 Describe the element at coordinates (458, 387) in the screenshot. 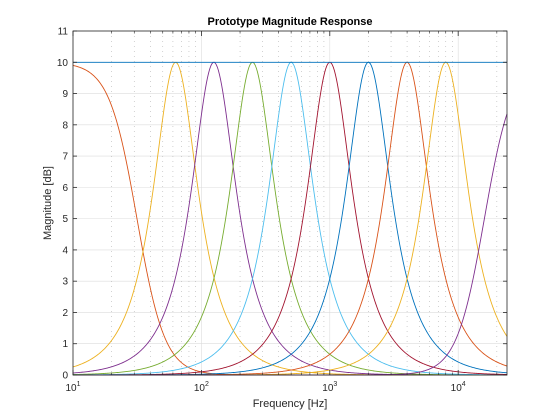

I see `x-tick-label: 10⁴` at that location.